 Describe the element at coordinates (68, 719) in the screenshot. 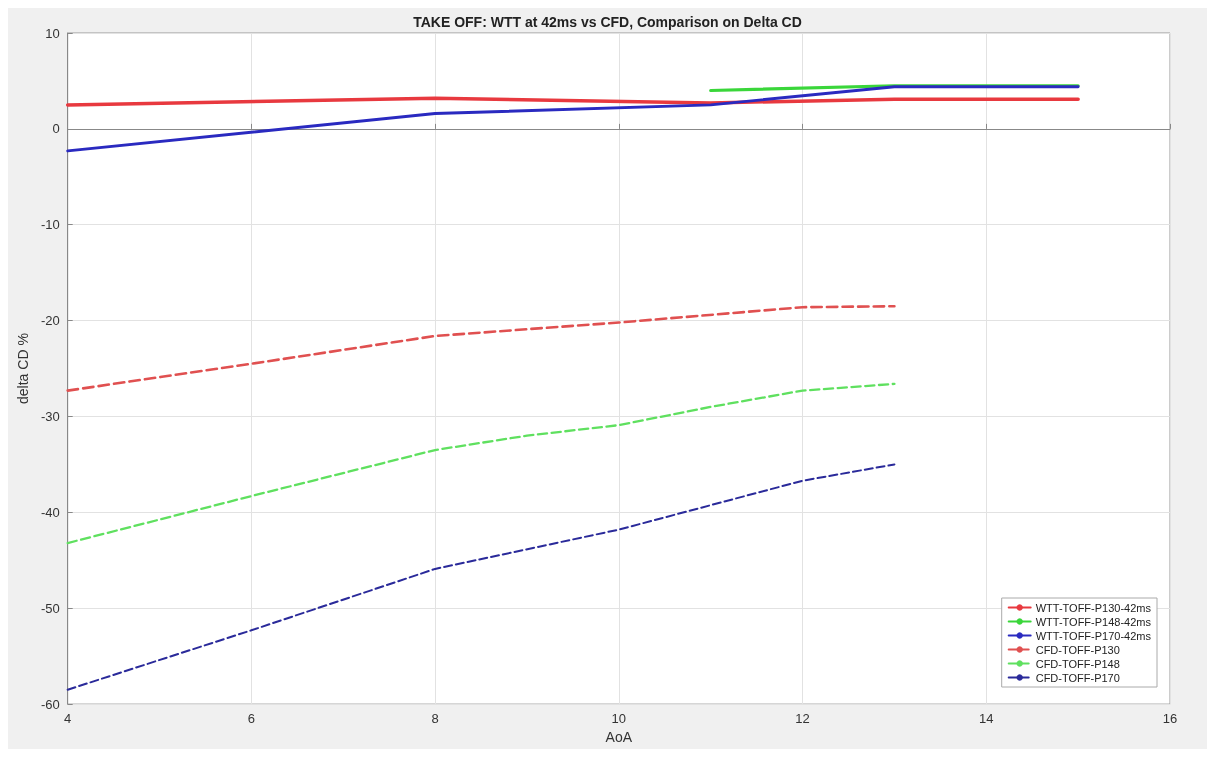

I see `x-tick-label: 4` at that location.